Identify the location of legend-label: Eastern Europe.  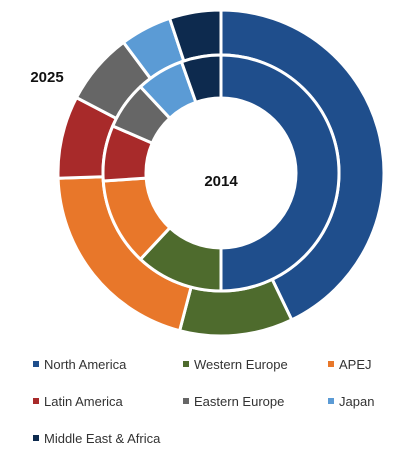
(239, 401).